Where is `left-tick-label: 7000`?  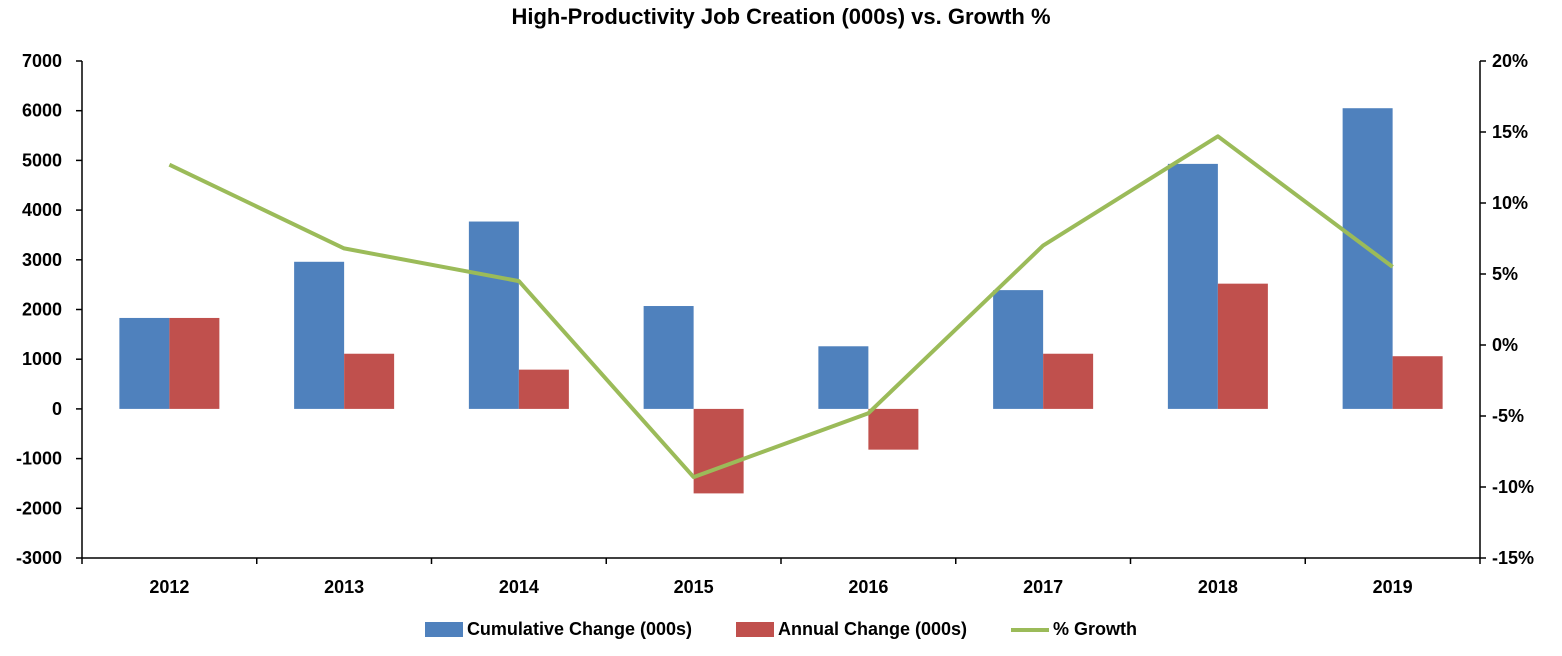
left-tick-label: 7000 is located at coordinates (42, 61).